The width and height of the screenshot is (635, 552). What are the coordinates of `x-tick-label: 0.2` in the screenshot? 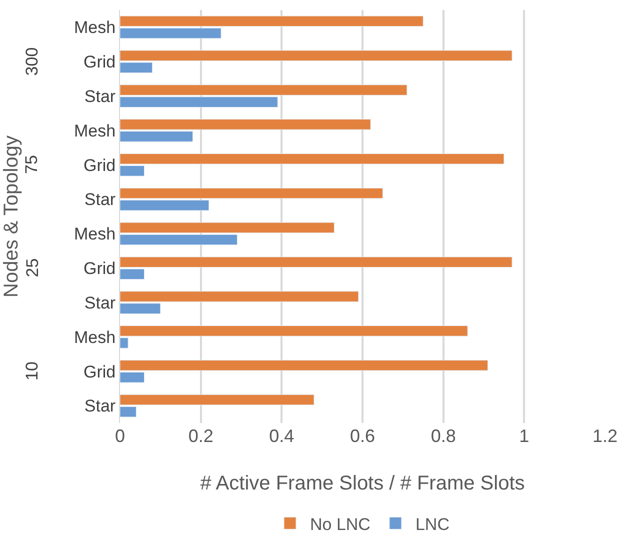 It's located at (201, 436).